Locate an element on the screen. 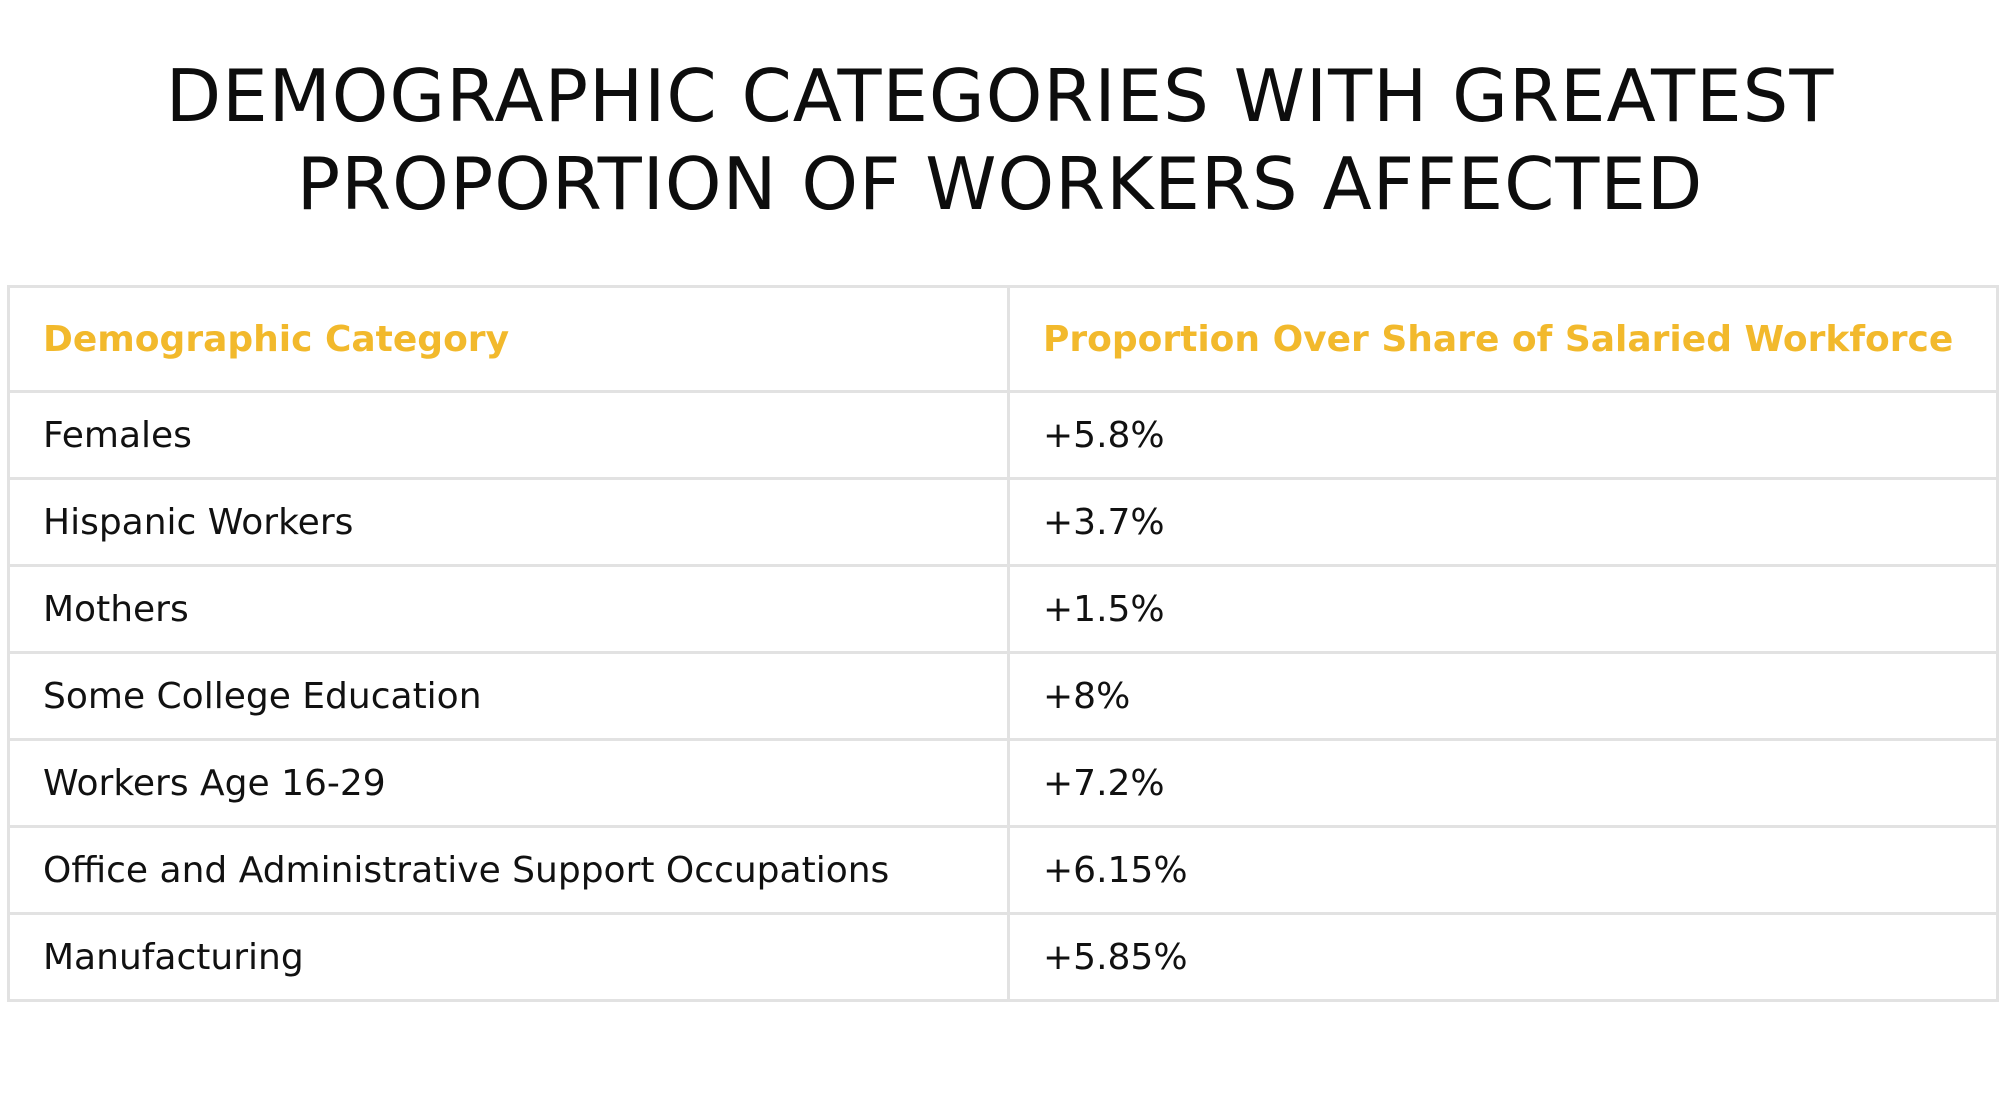  proportion-cell: +5.8% is located at coordinates (1503, 435).